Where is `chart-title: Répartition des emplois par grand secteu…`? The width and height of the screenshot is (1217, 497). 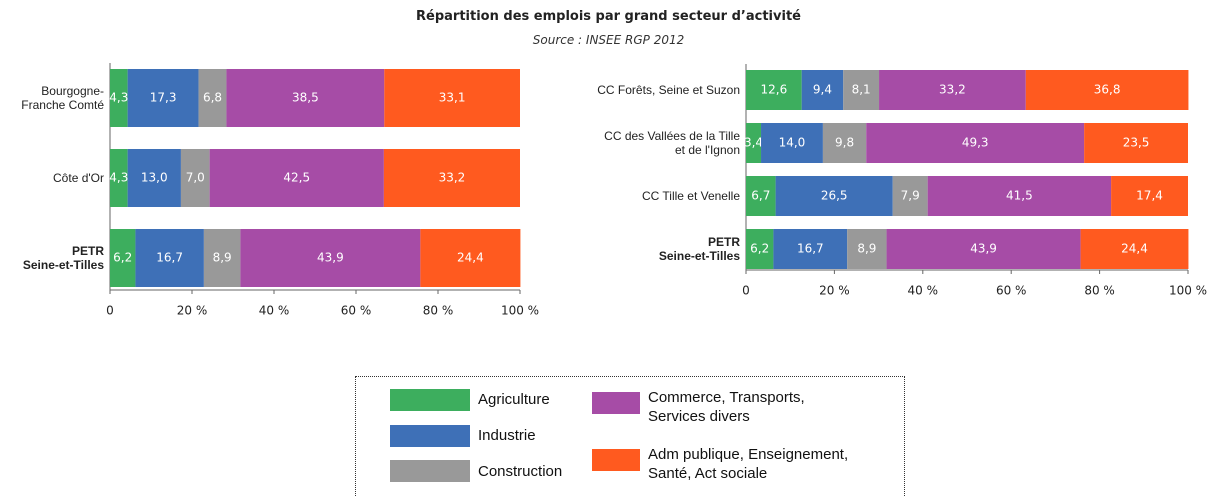
chart-title: Répartition des emplois par grand secteu… is located at coordinates (608, 16).